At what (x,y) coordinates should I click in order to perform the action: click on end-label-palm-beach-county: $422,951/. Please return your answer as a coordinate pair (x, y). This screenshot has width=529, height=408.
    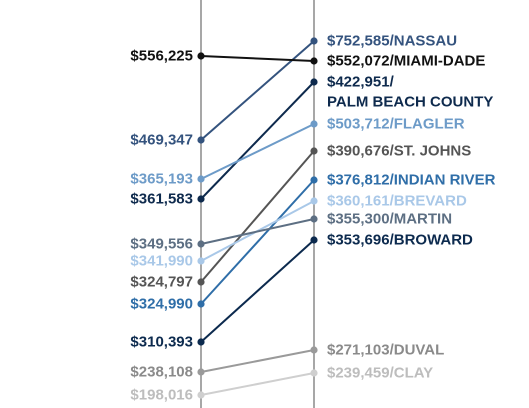
    Looking at the image, I should click on (361, 82).